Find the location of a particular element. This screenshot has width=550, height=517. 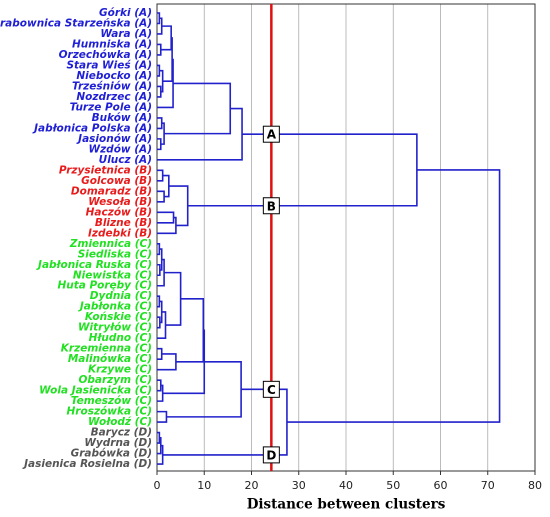

leaf-label: Jasienica Rosielna (D) is located at coordinates (87, 464).